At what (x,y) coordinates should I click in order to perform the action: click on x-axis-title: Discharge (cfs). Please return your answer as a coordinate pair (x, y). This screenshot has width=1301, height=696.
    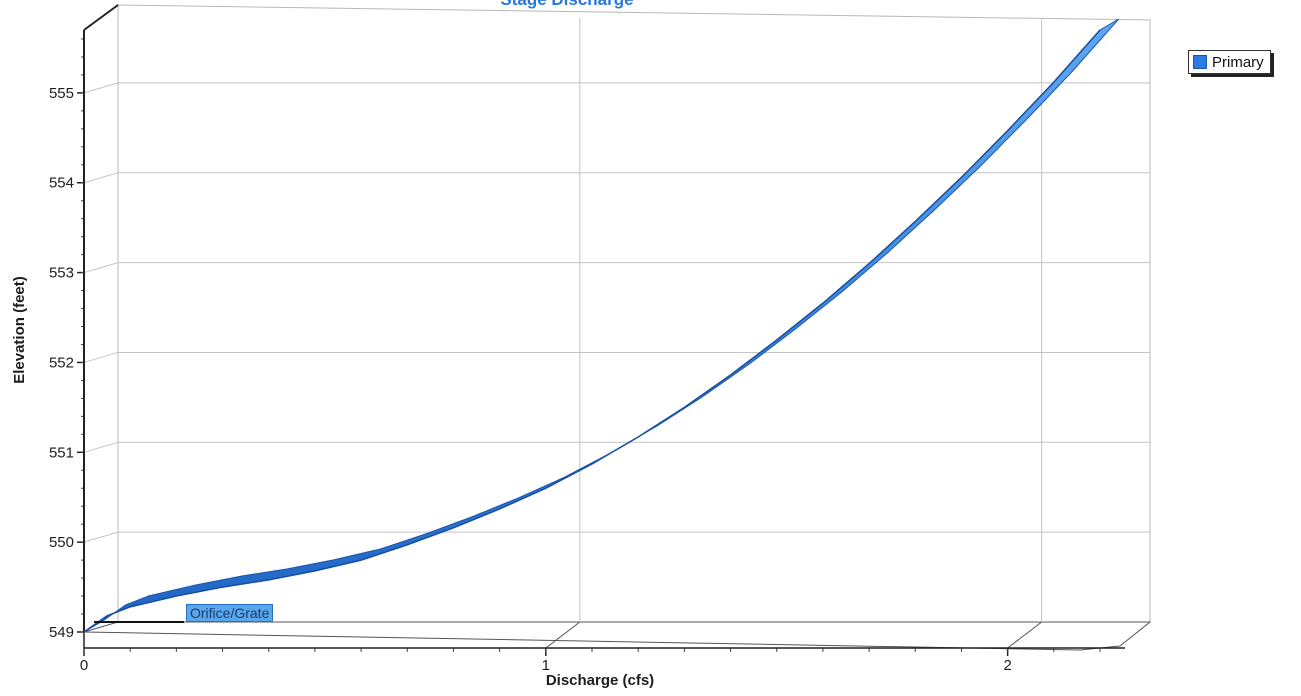
    Looking at the image, I should click on (600, 680).